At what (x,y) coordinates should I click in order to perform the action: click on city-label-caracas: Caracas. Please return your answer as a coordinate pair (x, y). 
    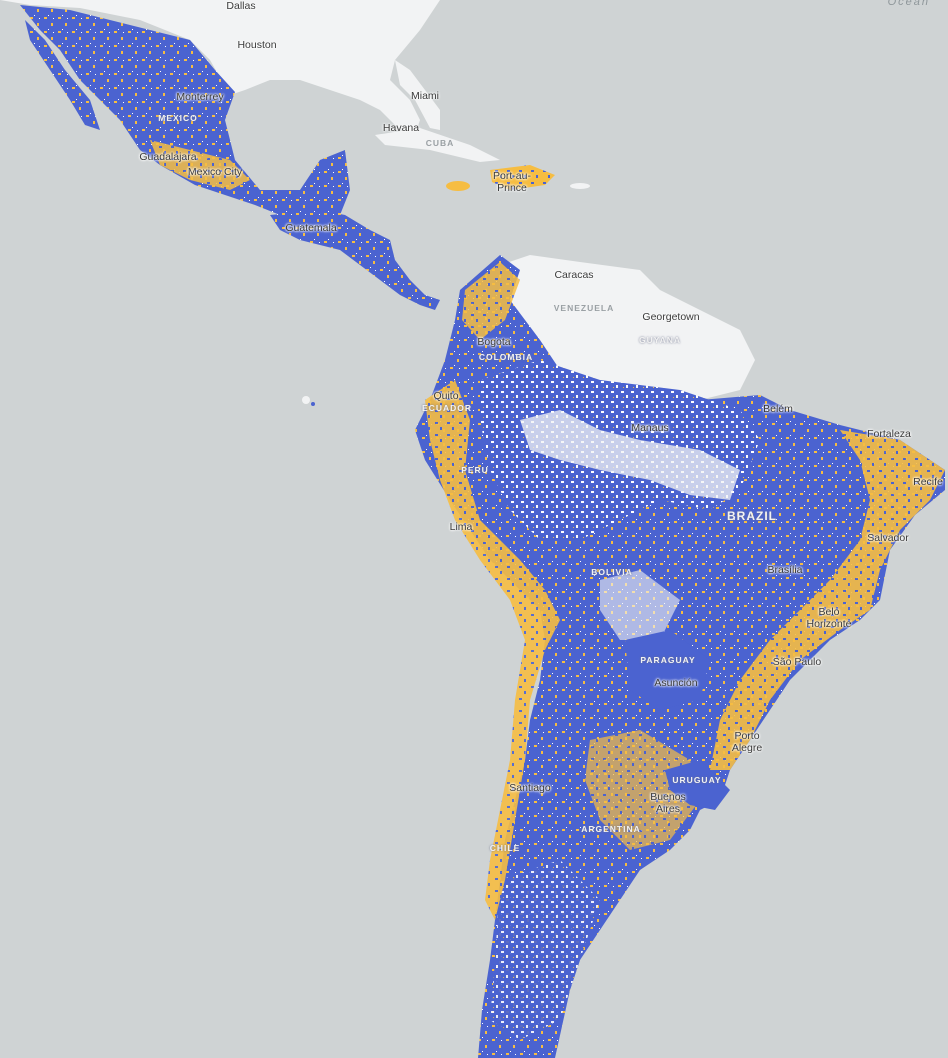
    Looking at the image, I should click on (574, 275).